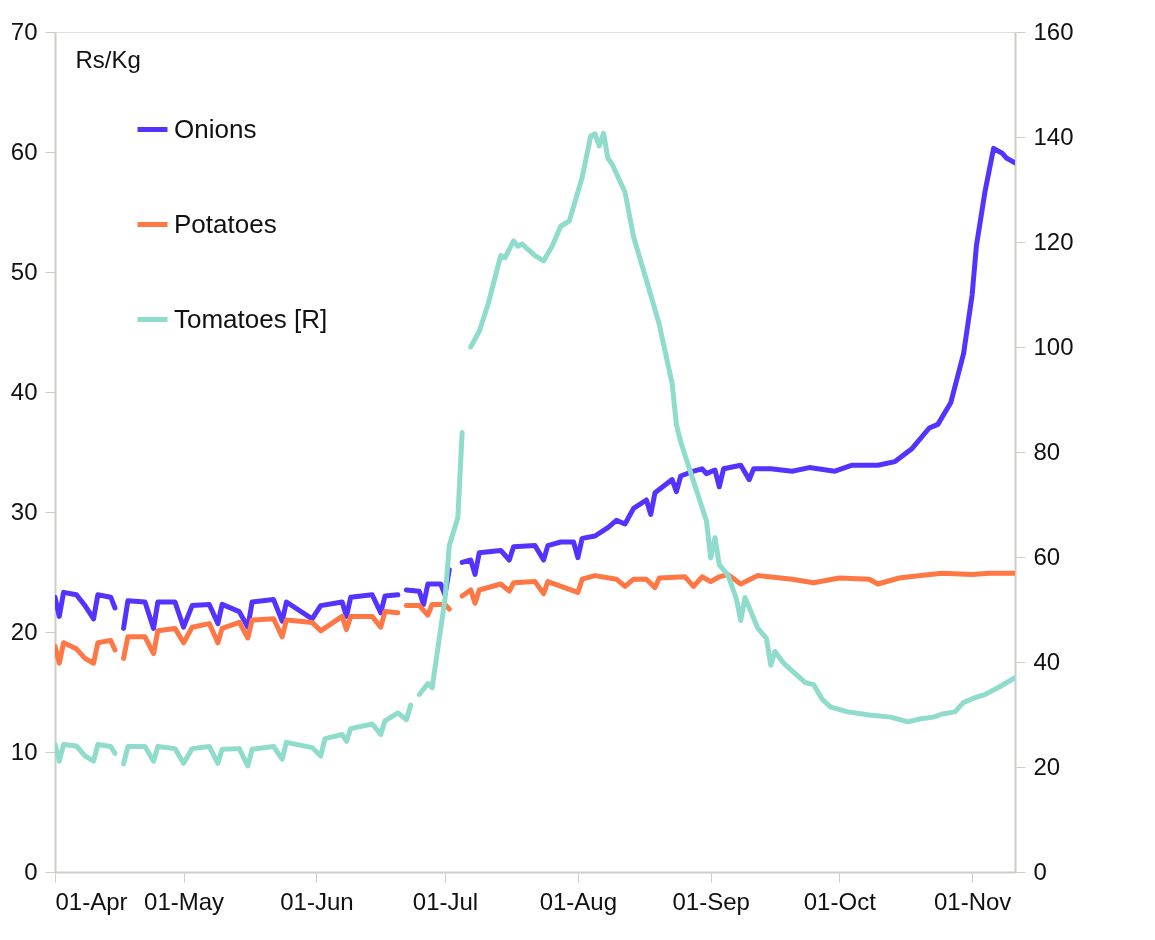 The width and height of the screenshot is (1155, 940). I want to click on x-tick-label: 01-Jun, so click(317, 901).